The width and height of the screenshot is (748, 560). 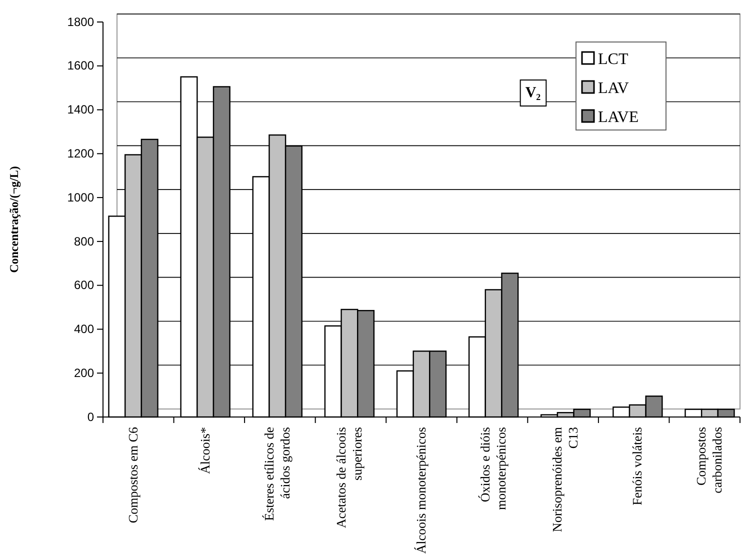 I want to click on x-tick-label: Compostos em C6, so click(x=132, y=475).